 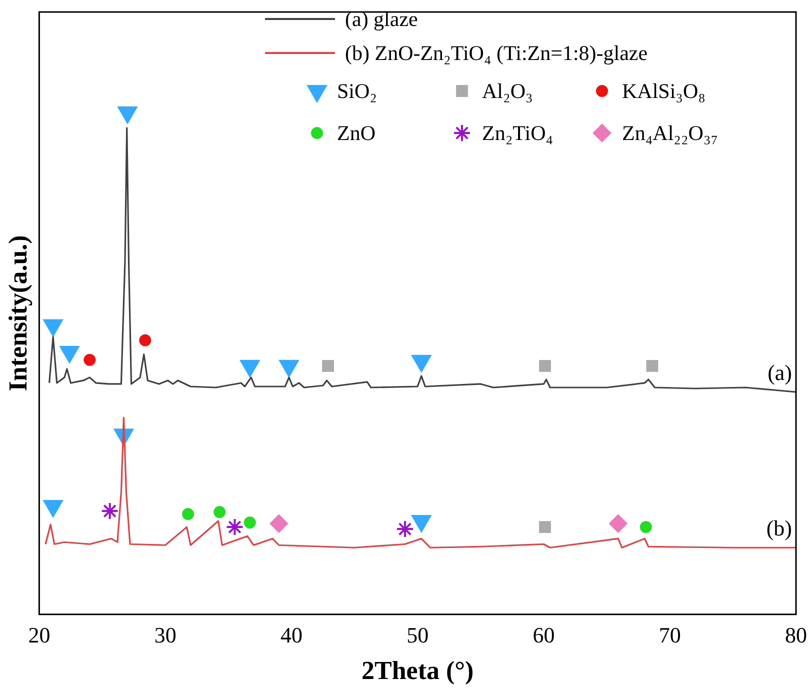 What do you see at coordinates (507, 91) in the screenshot?
I see `legend-label: Al₂O₃` at bounding box center [507, 91].